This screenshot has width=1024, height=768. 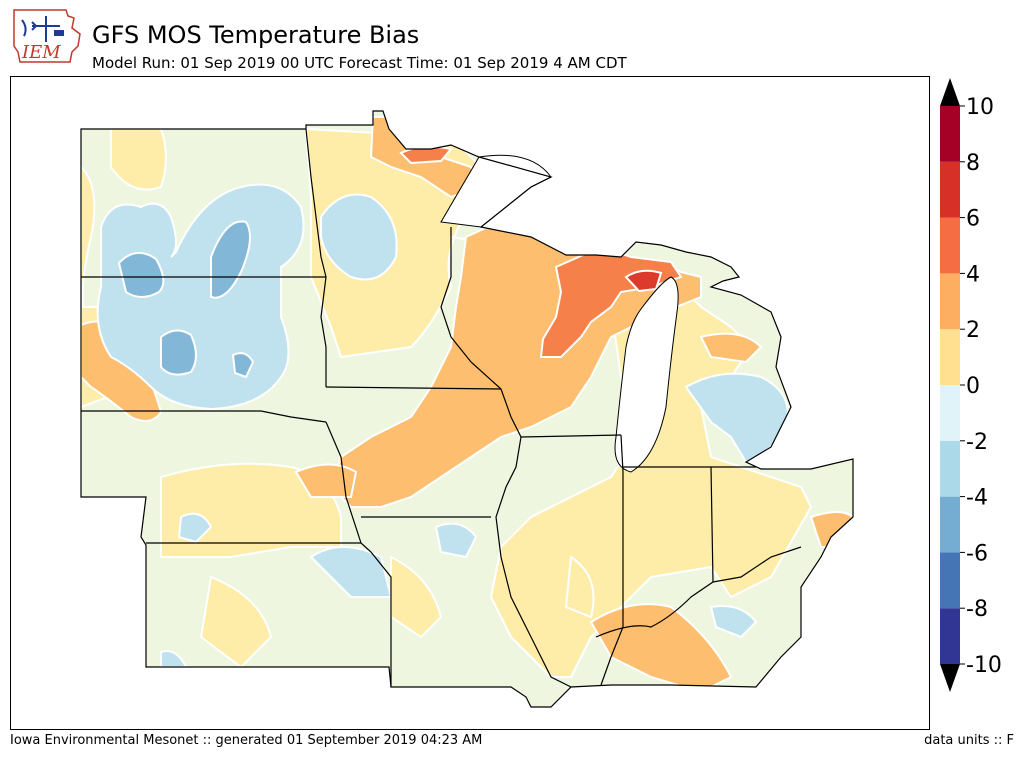 What do you see at coordinates (977, 609) in the screenshot?
I see `colorbar-label: -8` at bounding box center [977, 609].